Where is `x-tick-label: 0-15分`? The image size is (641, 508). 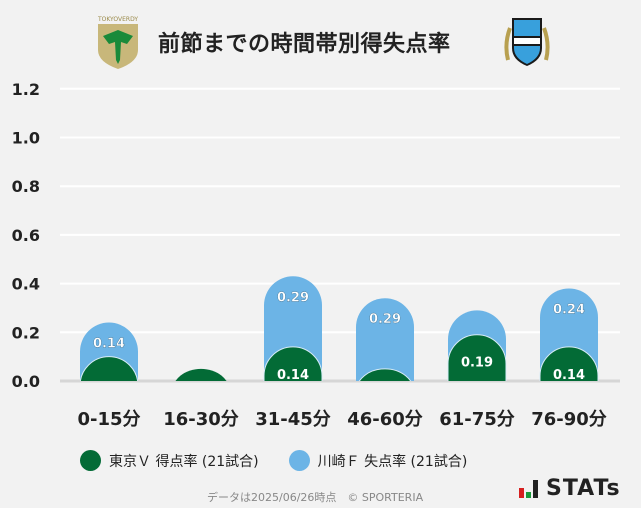
x-tick-label: 0-15分 is located at coordinates (108, 419).